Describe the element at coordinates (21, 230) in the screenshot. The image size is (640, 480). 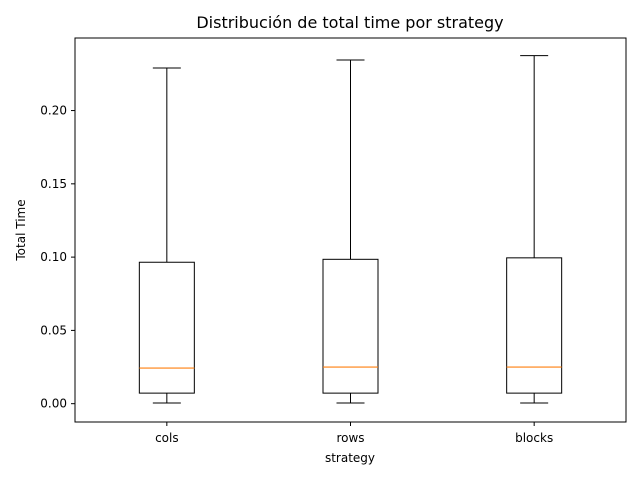
I see `y-axis-label: Total Time` at that location.